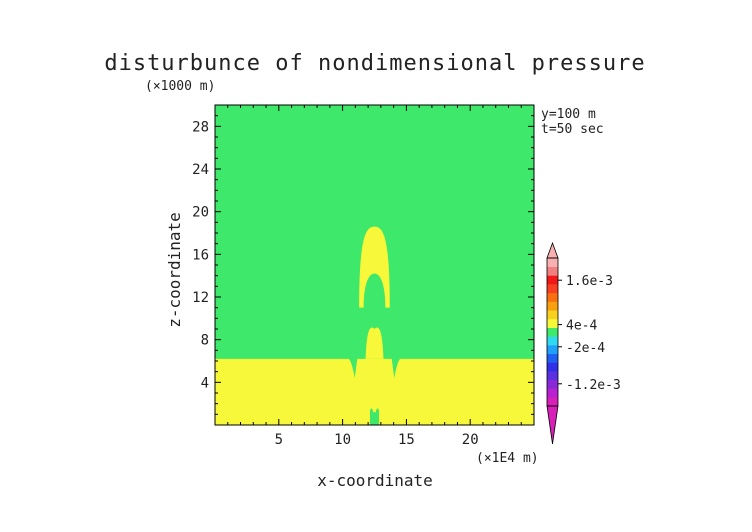 This screenshot has width=752, height=532. What do you see at coordinates (374, 391) in the screenshot?
I see `region-lower-layer` at bounding box center [374, 391].